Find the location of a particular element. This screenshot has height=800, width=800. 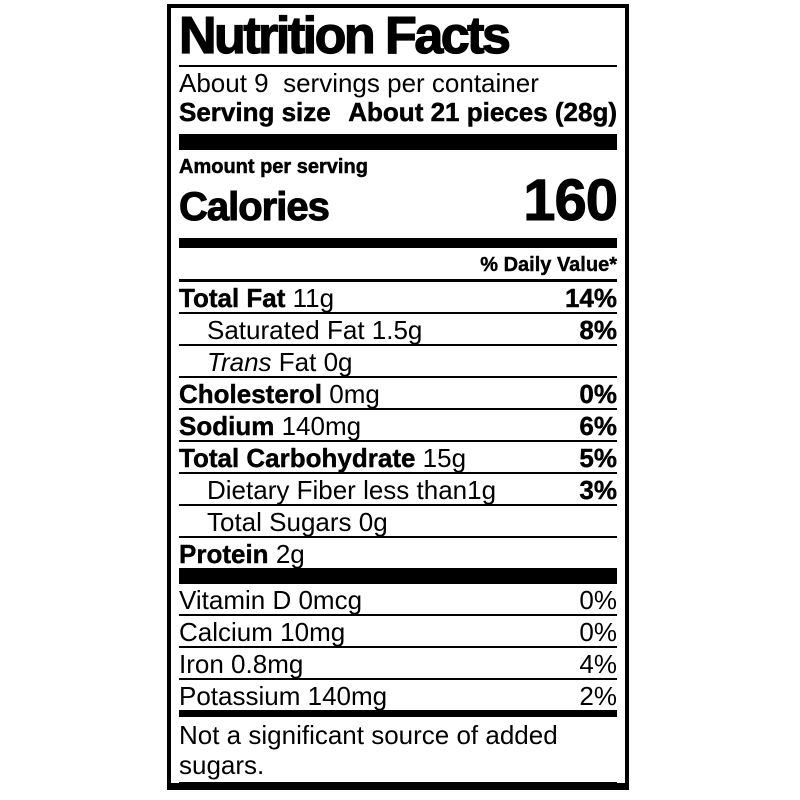

calories-label: Calories is located at coordinates (255, 207).